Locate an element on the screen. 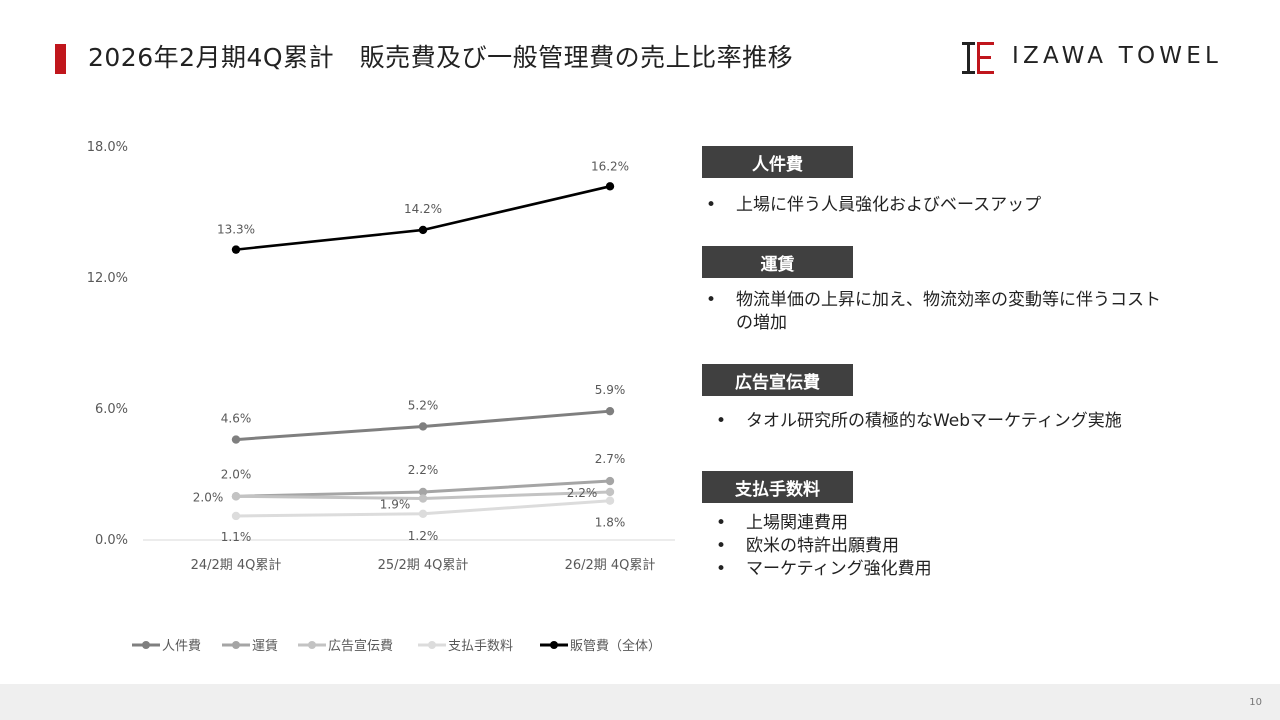  page-title: 2026年2月期4Q累計 販売費及び一般管理費の売上比率推移 is located at coordinates (441, 57).